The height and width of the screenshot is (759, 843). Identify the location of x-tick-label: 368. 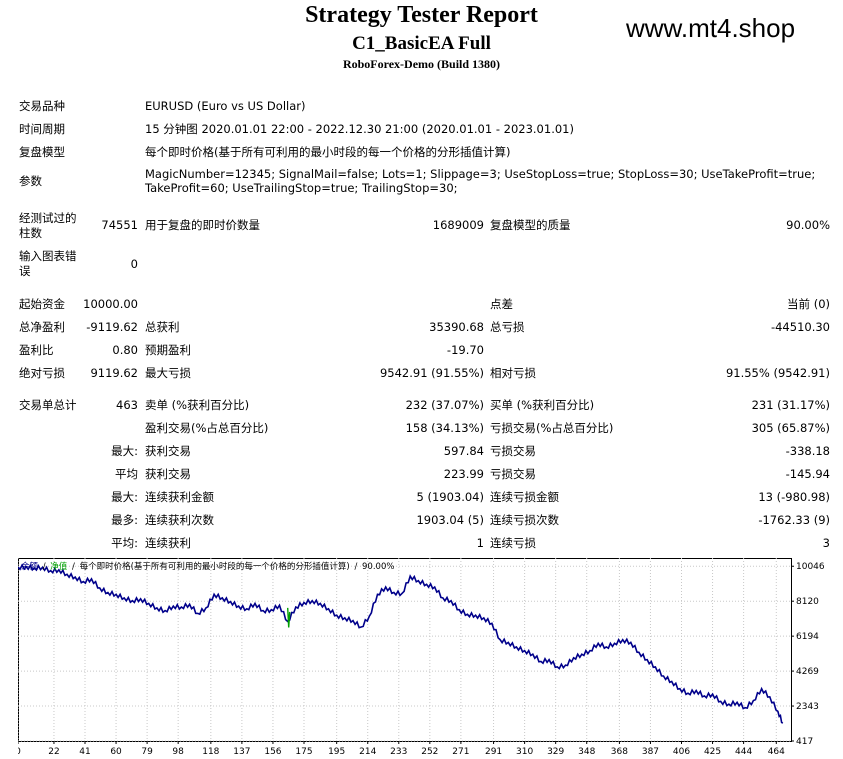
(619, 752).